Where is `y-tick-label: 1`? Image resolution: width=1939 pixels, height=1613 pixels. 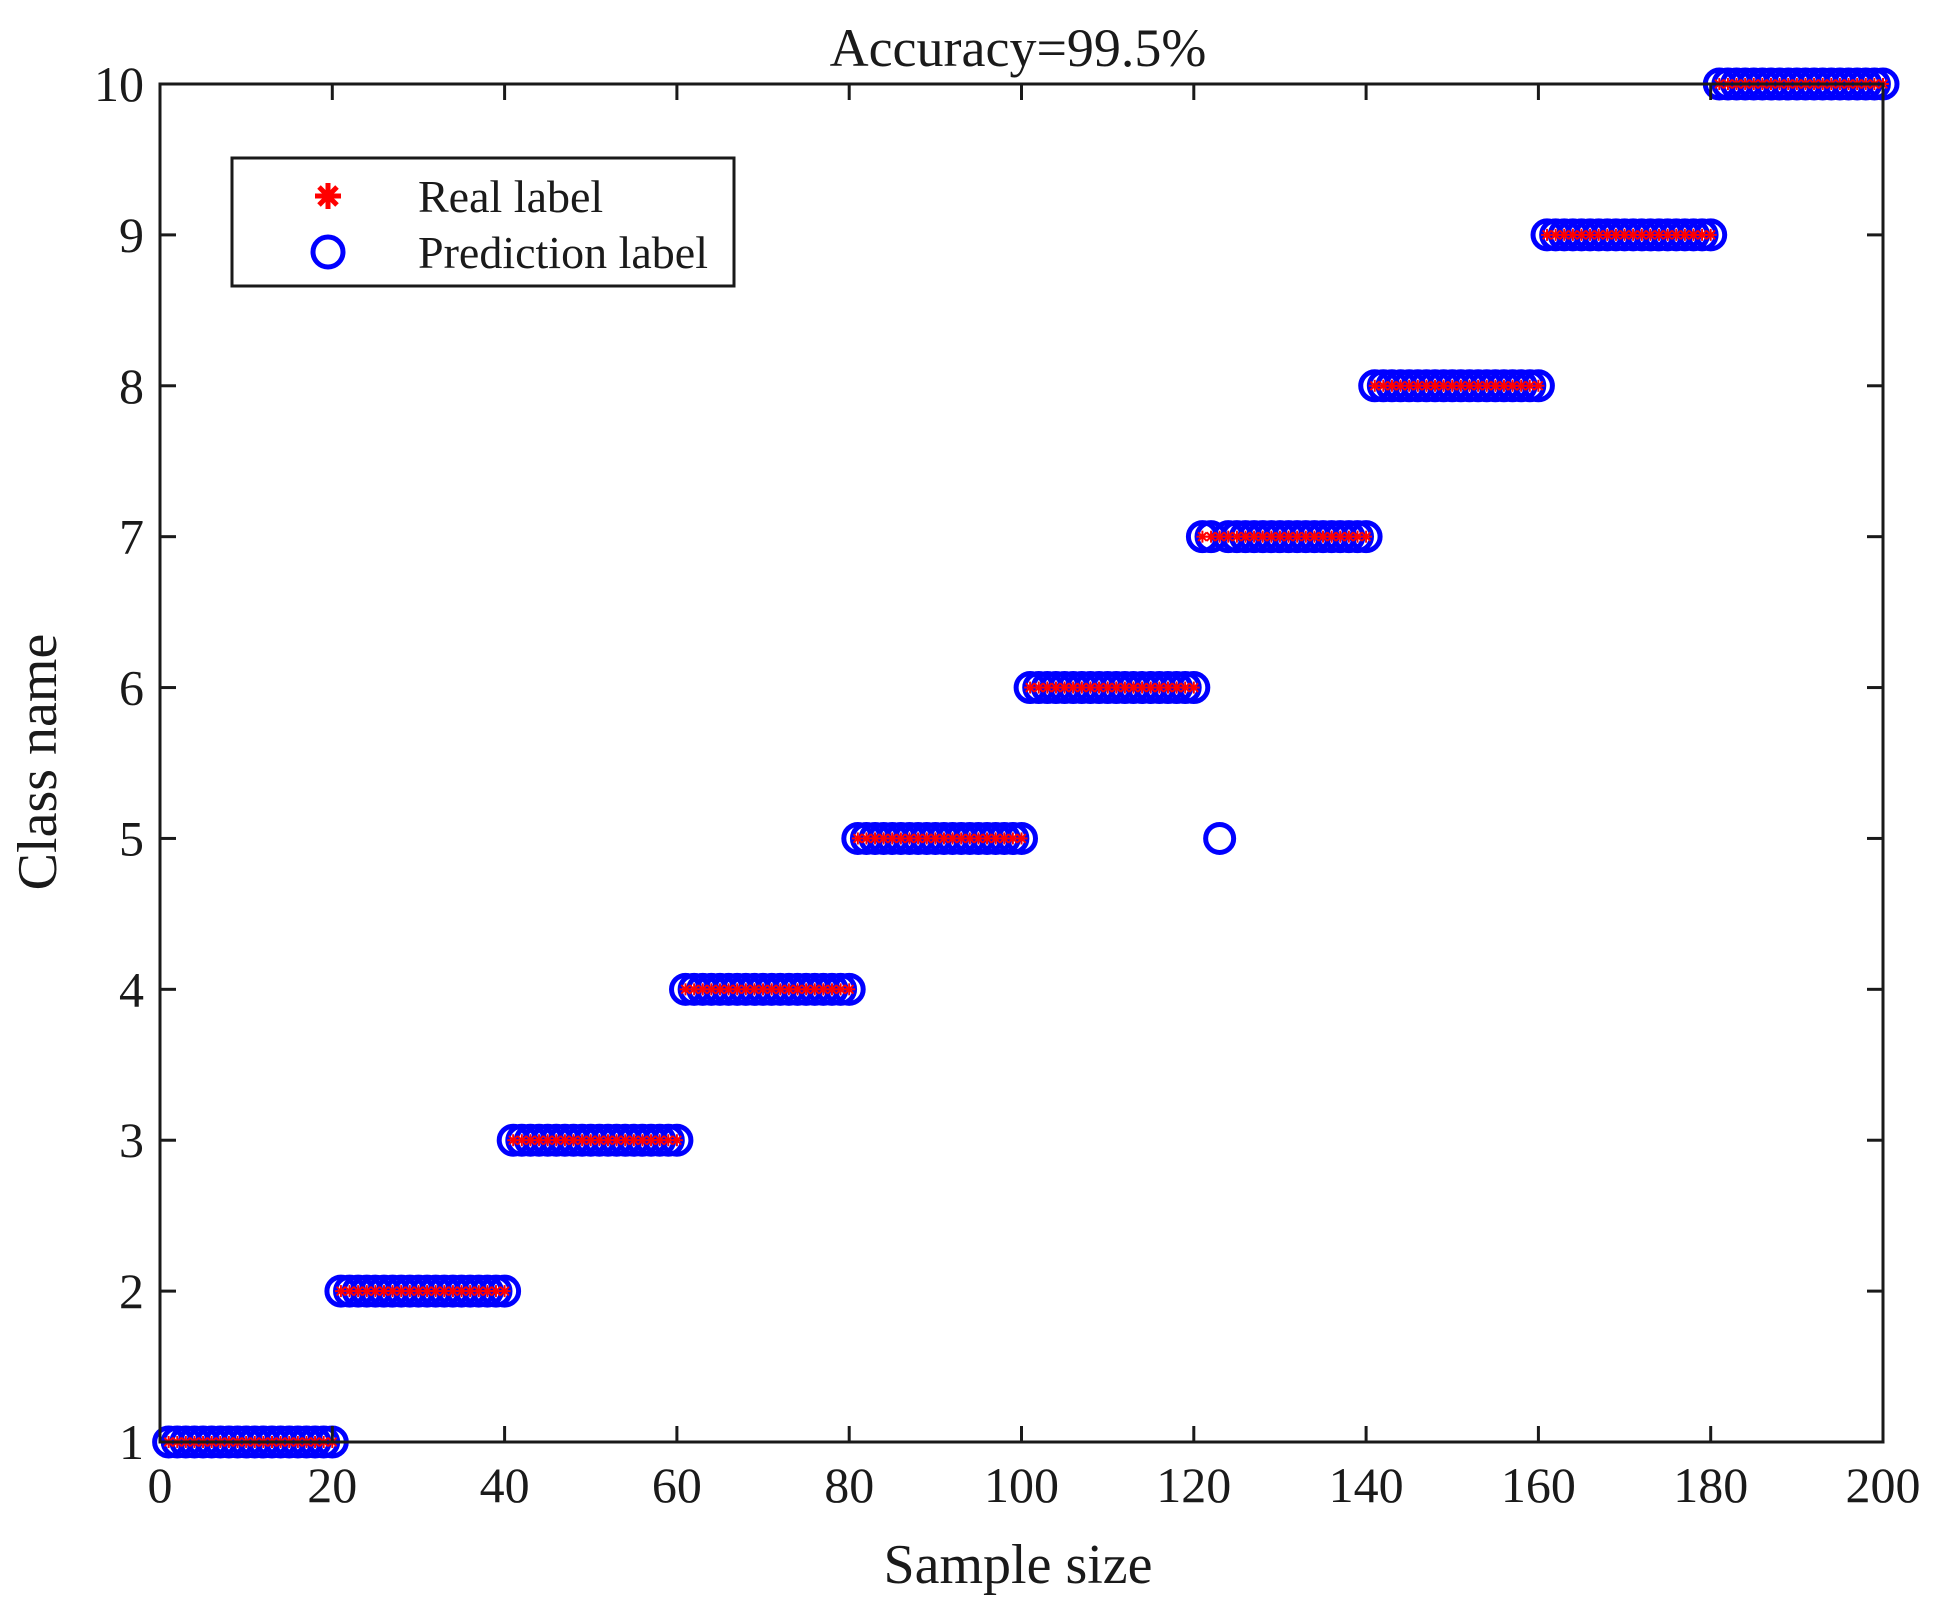
y-tick-label: 1 is located at coordinates (131, 1442).